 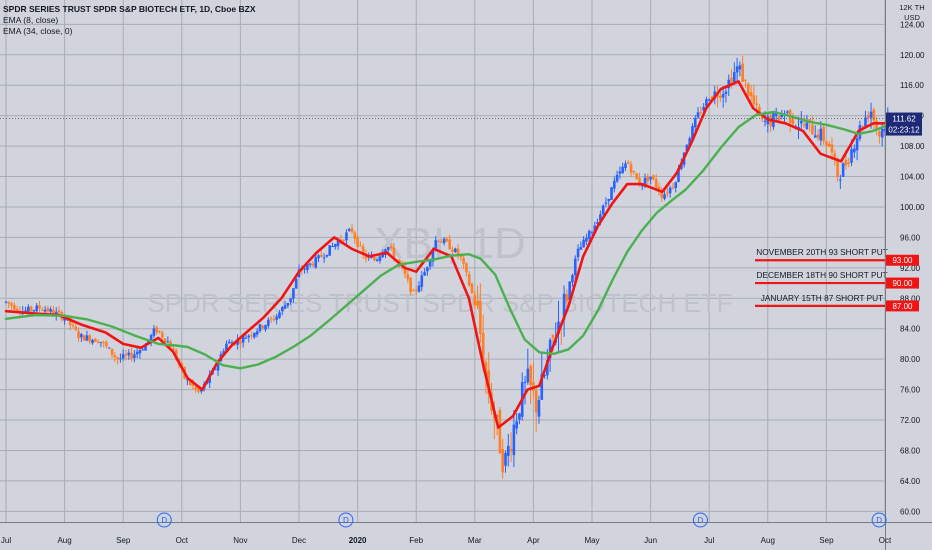 What do you see at coordinates (31, 20) in the screenshot?
I see `ema8-legend: EMA (8, close)` at bounding box center [31, 20].